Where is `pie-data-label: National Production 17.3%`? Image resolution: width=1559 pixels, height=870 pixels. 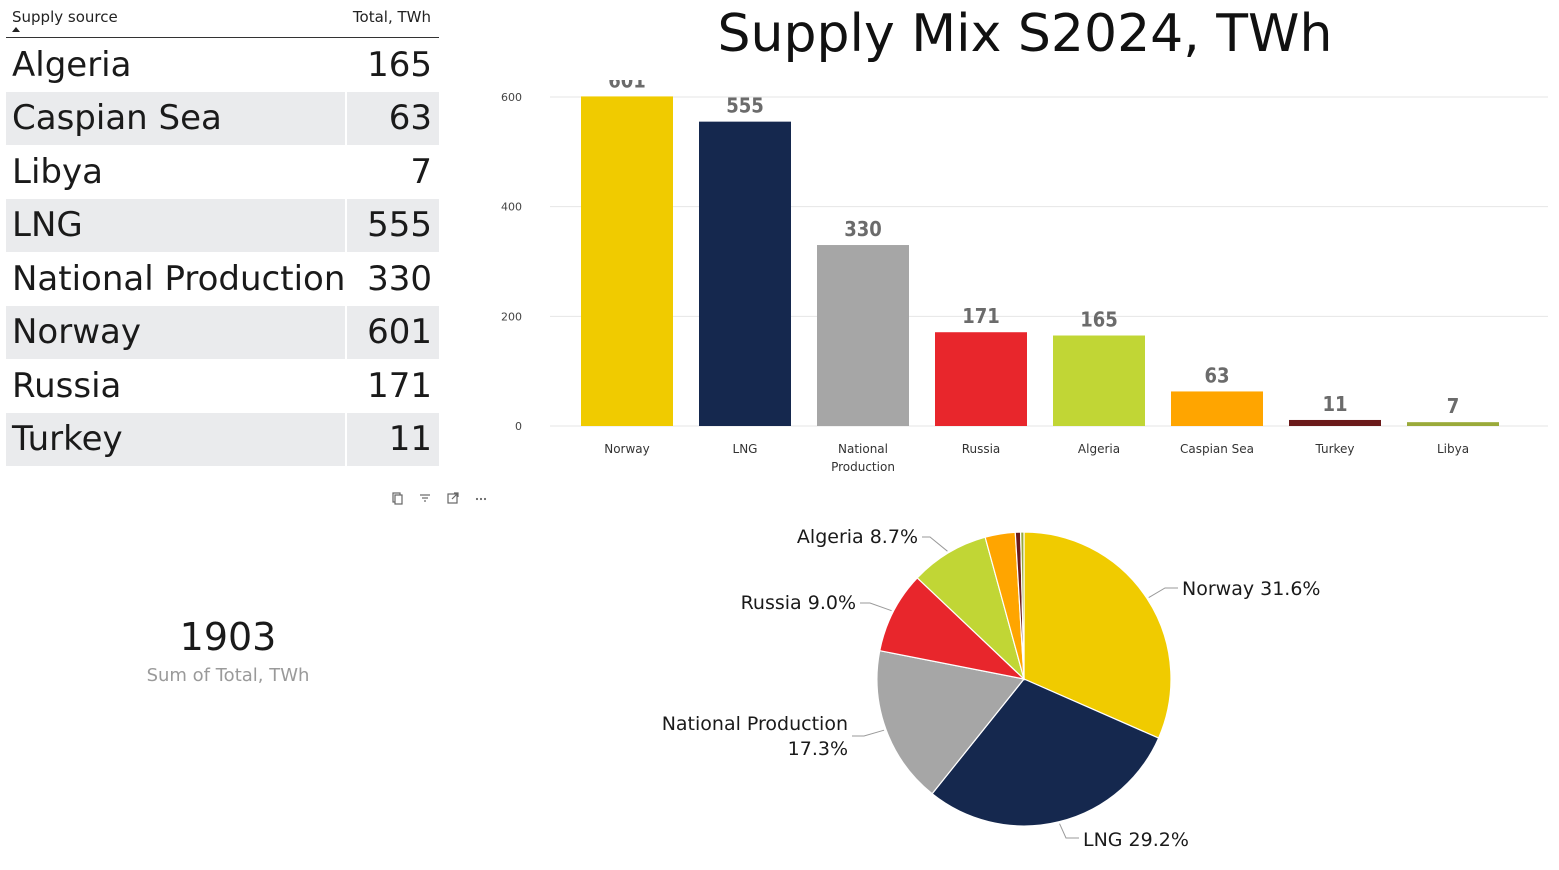
pie-data-label: National Production 17.3% is located at coordinates (755, 736).